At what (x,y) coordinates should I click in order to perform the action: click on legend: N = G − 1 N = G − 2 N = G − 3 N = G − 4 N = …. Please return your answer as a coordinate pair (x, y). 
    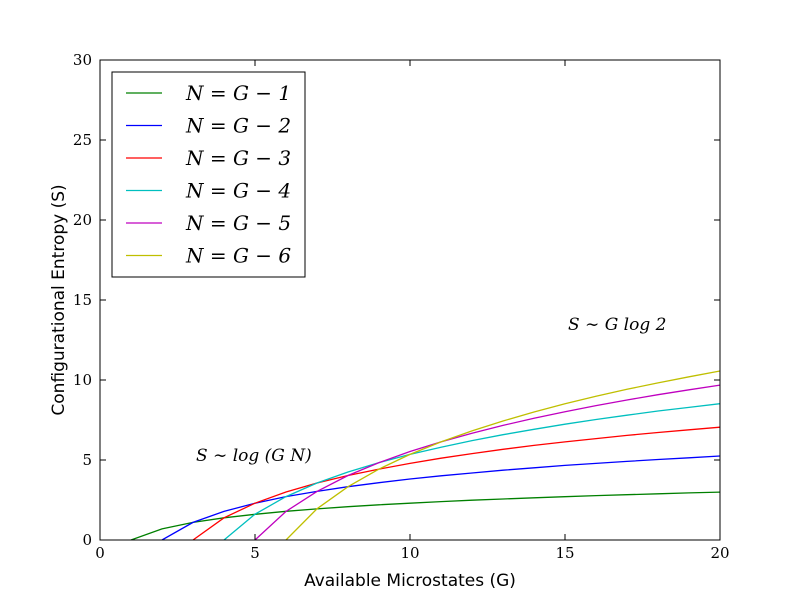
    Looking at the image, I should click on (208, 174).